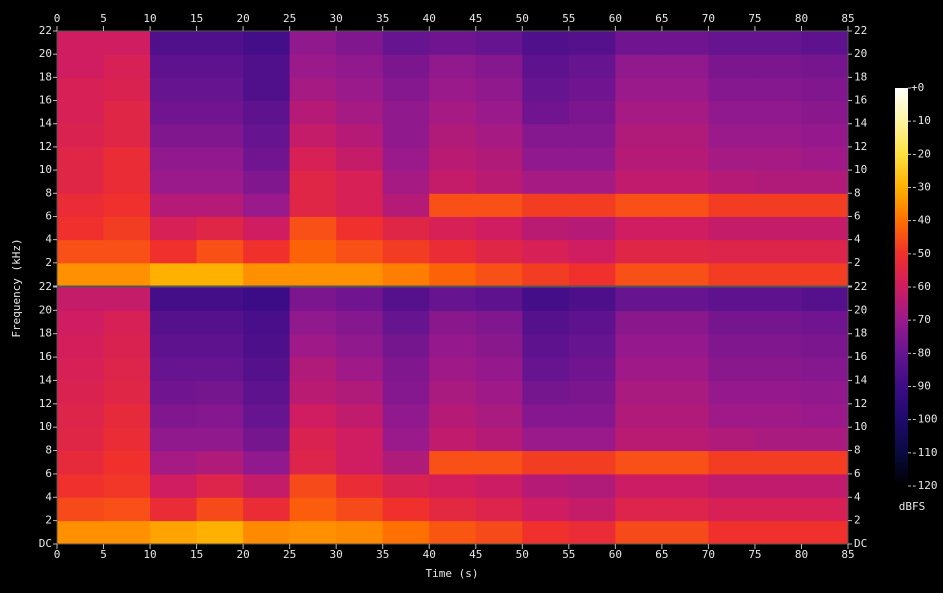 The width and height of the screenshot is (943, 593). Describe the element at coordinates (708, 554) in the screenshot. I see `x-tick-label: 70` at that location.